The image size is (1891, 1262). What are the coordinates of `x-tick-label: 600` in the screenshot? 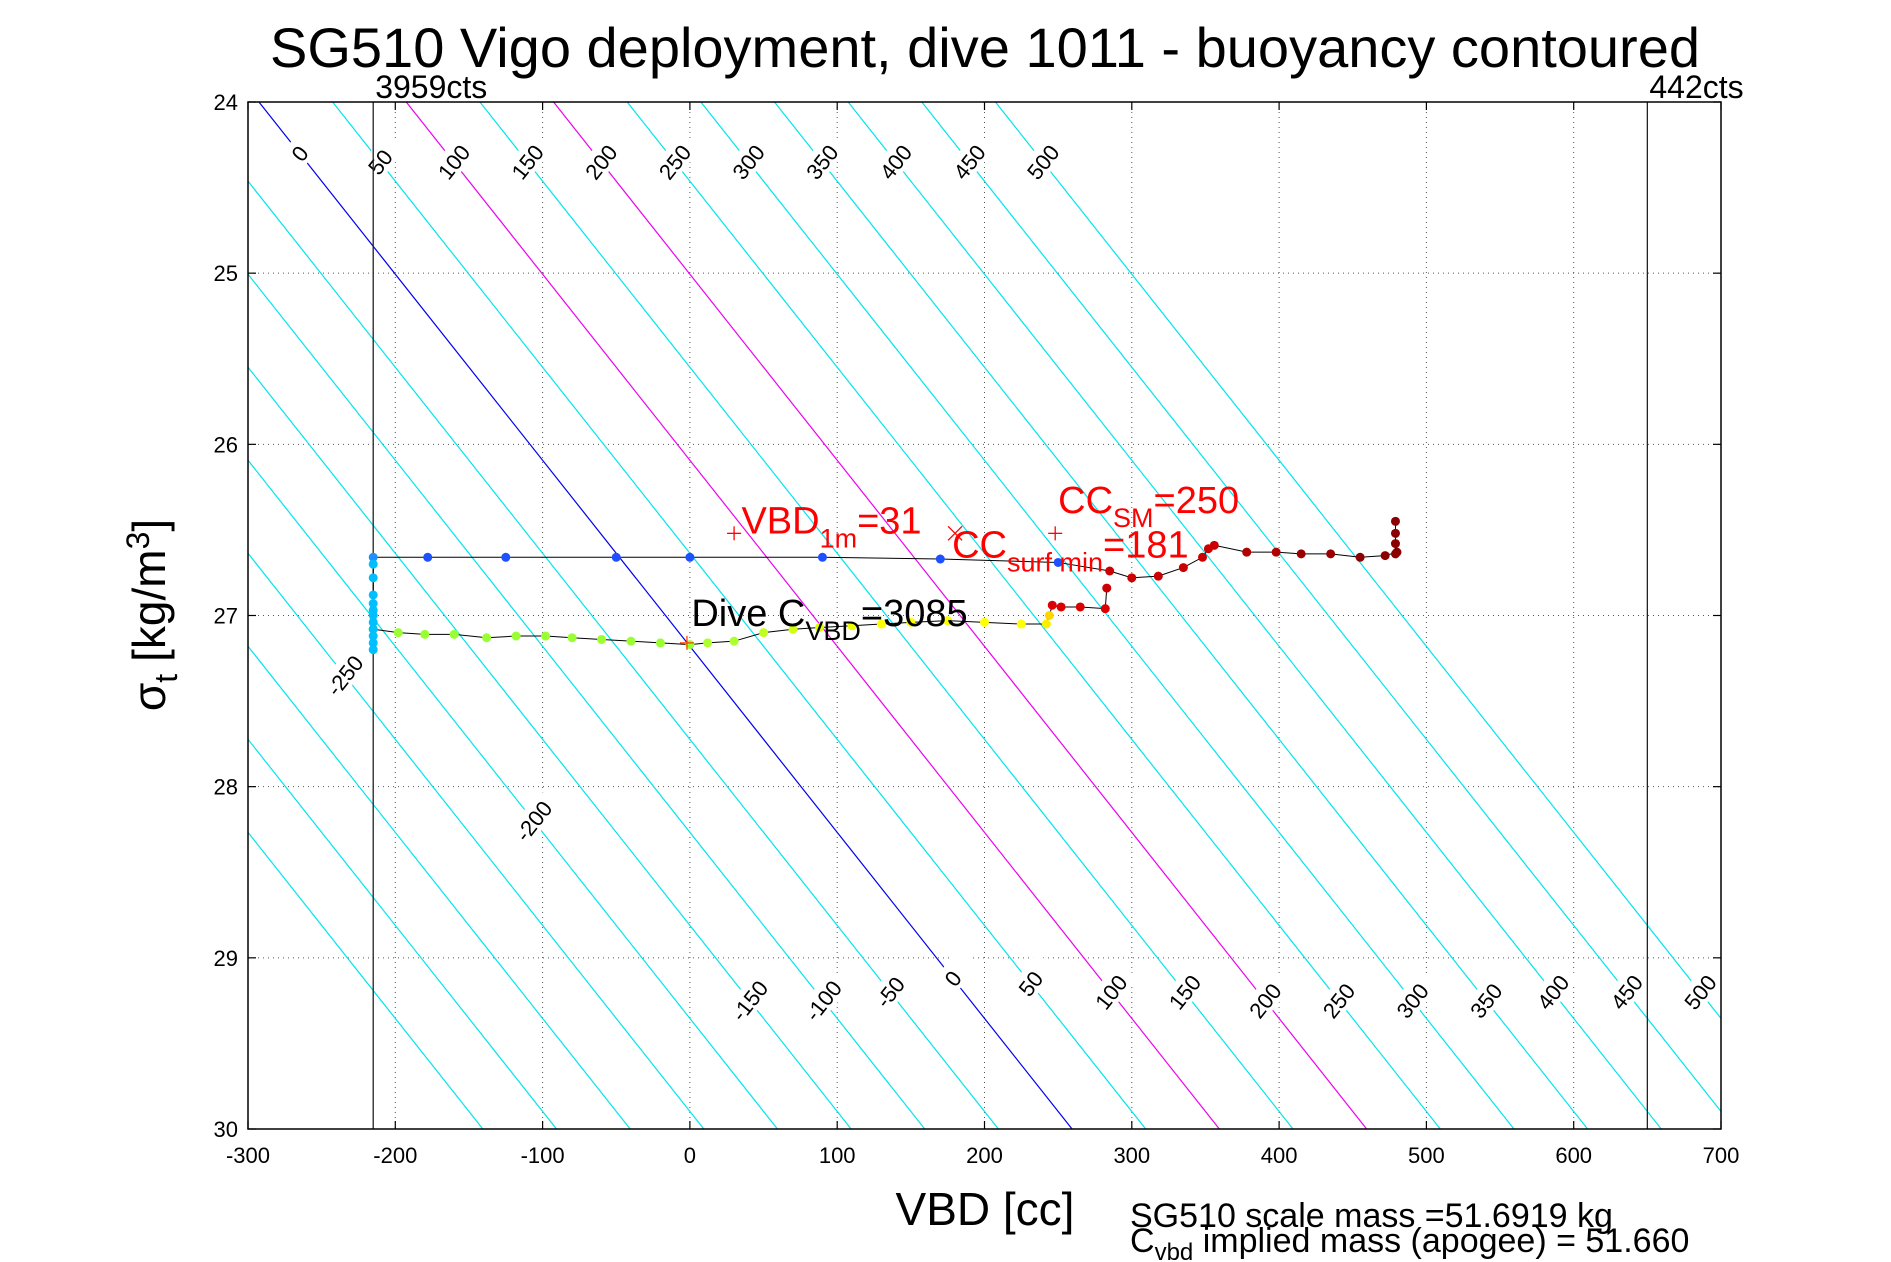 It's located at (1573, 1155).